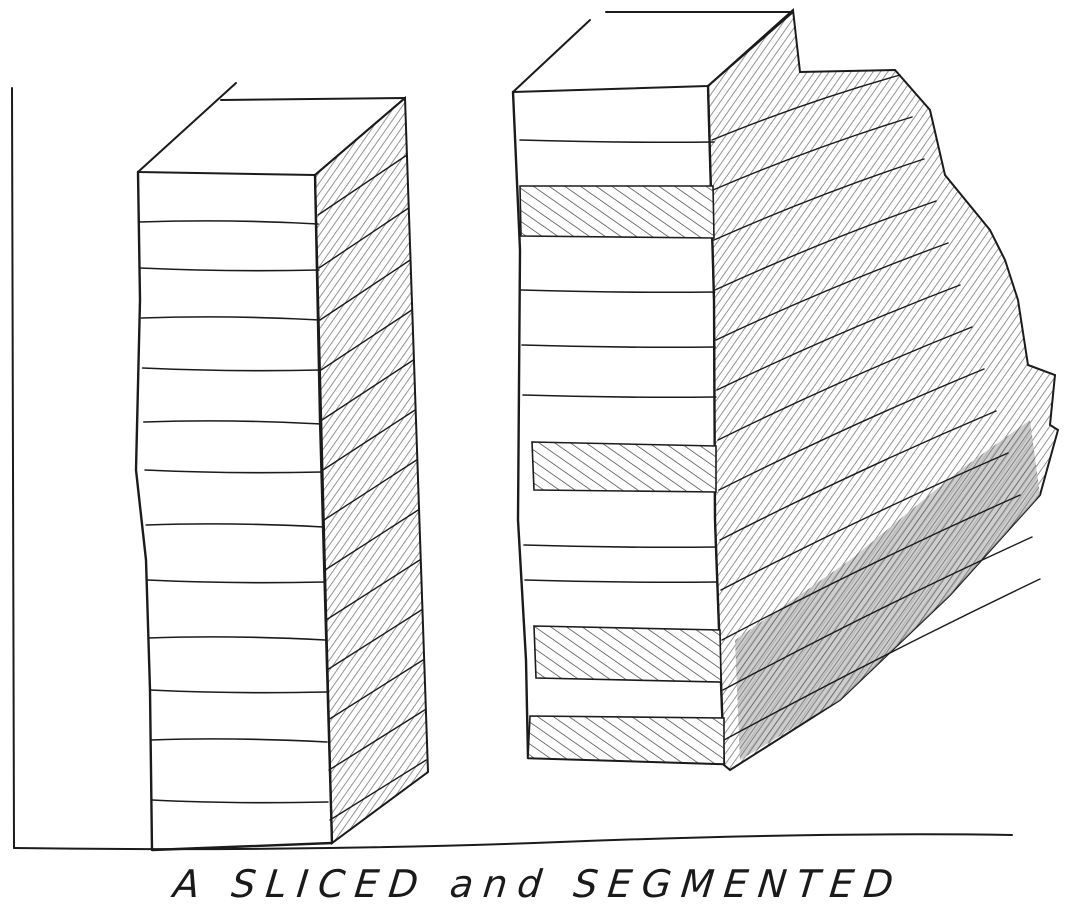 The height and width of the screenshot is (917, 1076). I want to click on sliced-column-front, so click(234, 511).